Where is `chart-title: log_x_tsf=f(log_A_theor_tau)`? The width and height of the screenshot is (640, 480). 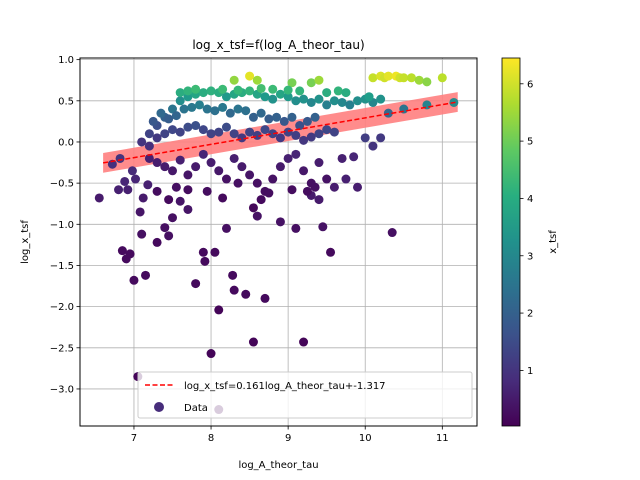 chart-title: log_x_tsf=f(log_A_theor_tau) is located at coordinates (278, 45).